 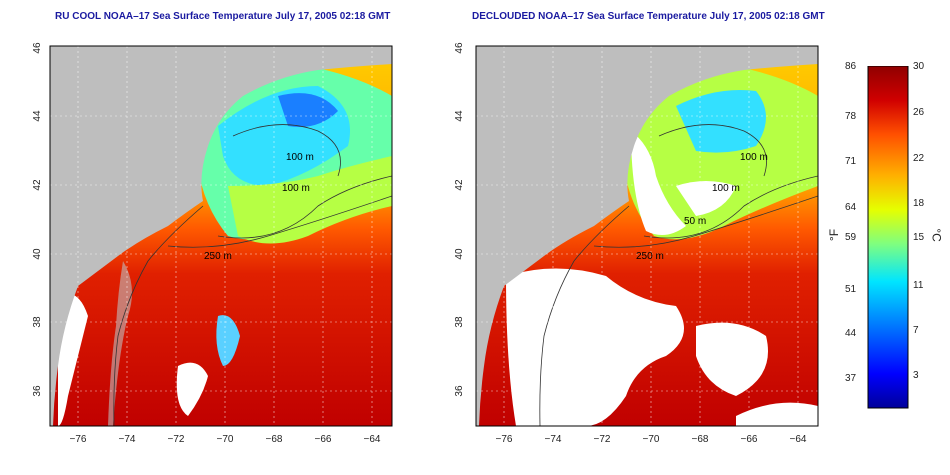 What do you see at coordinates (851, 289) in the screenshot?
I see `fahrenheit-tick: 51` at bounding box center [851, 289].